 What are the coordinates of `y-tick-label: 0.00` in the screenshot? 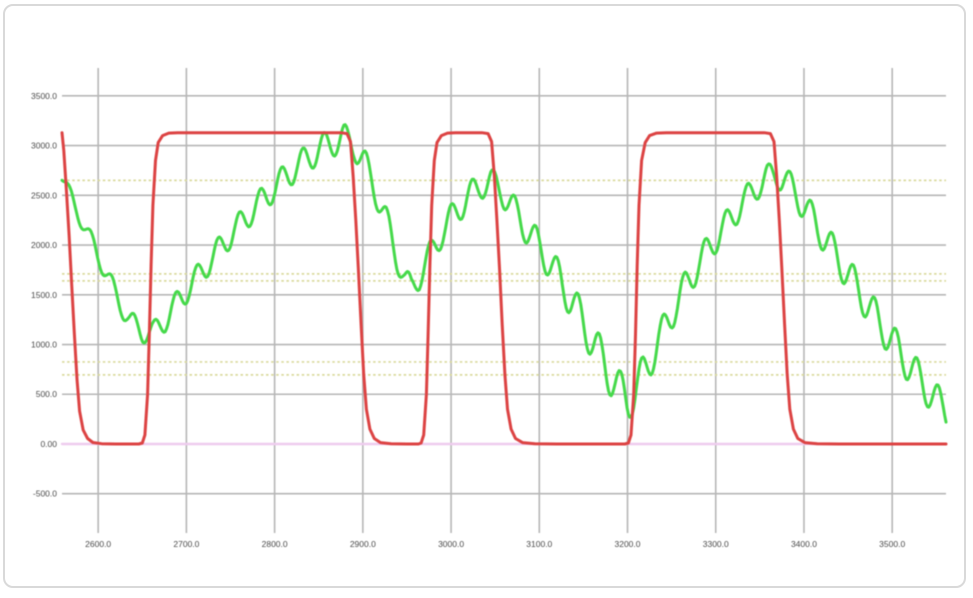 It's located at (48, 444).